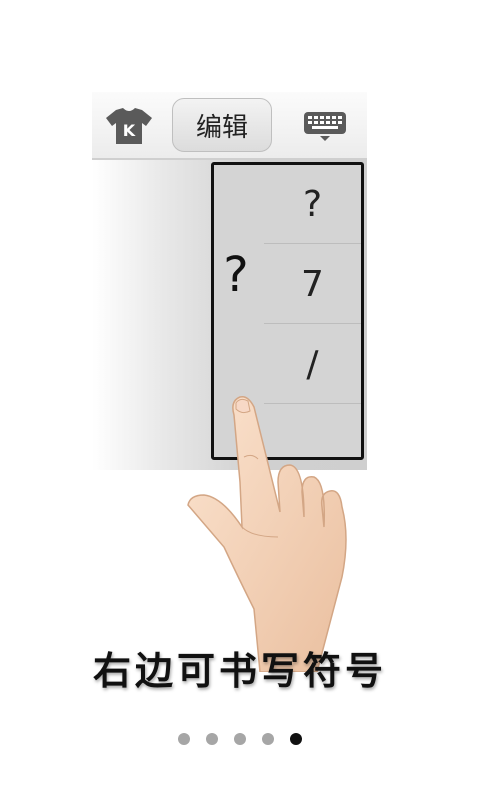 Image resolution: width=480 pixels, height=800 pixels. I want to click on page-dot-active, so click(296, 739).